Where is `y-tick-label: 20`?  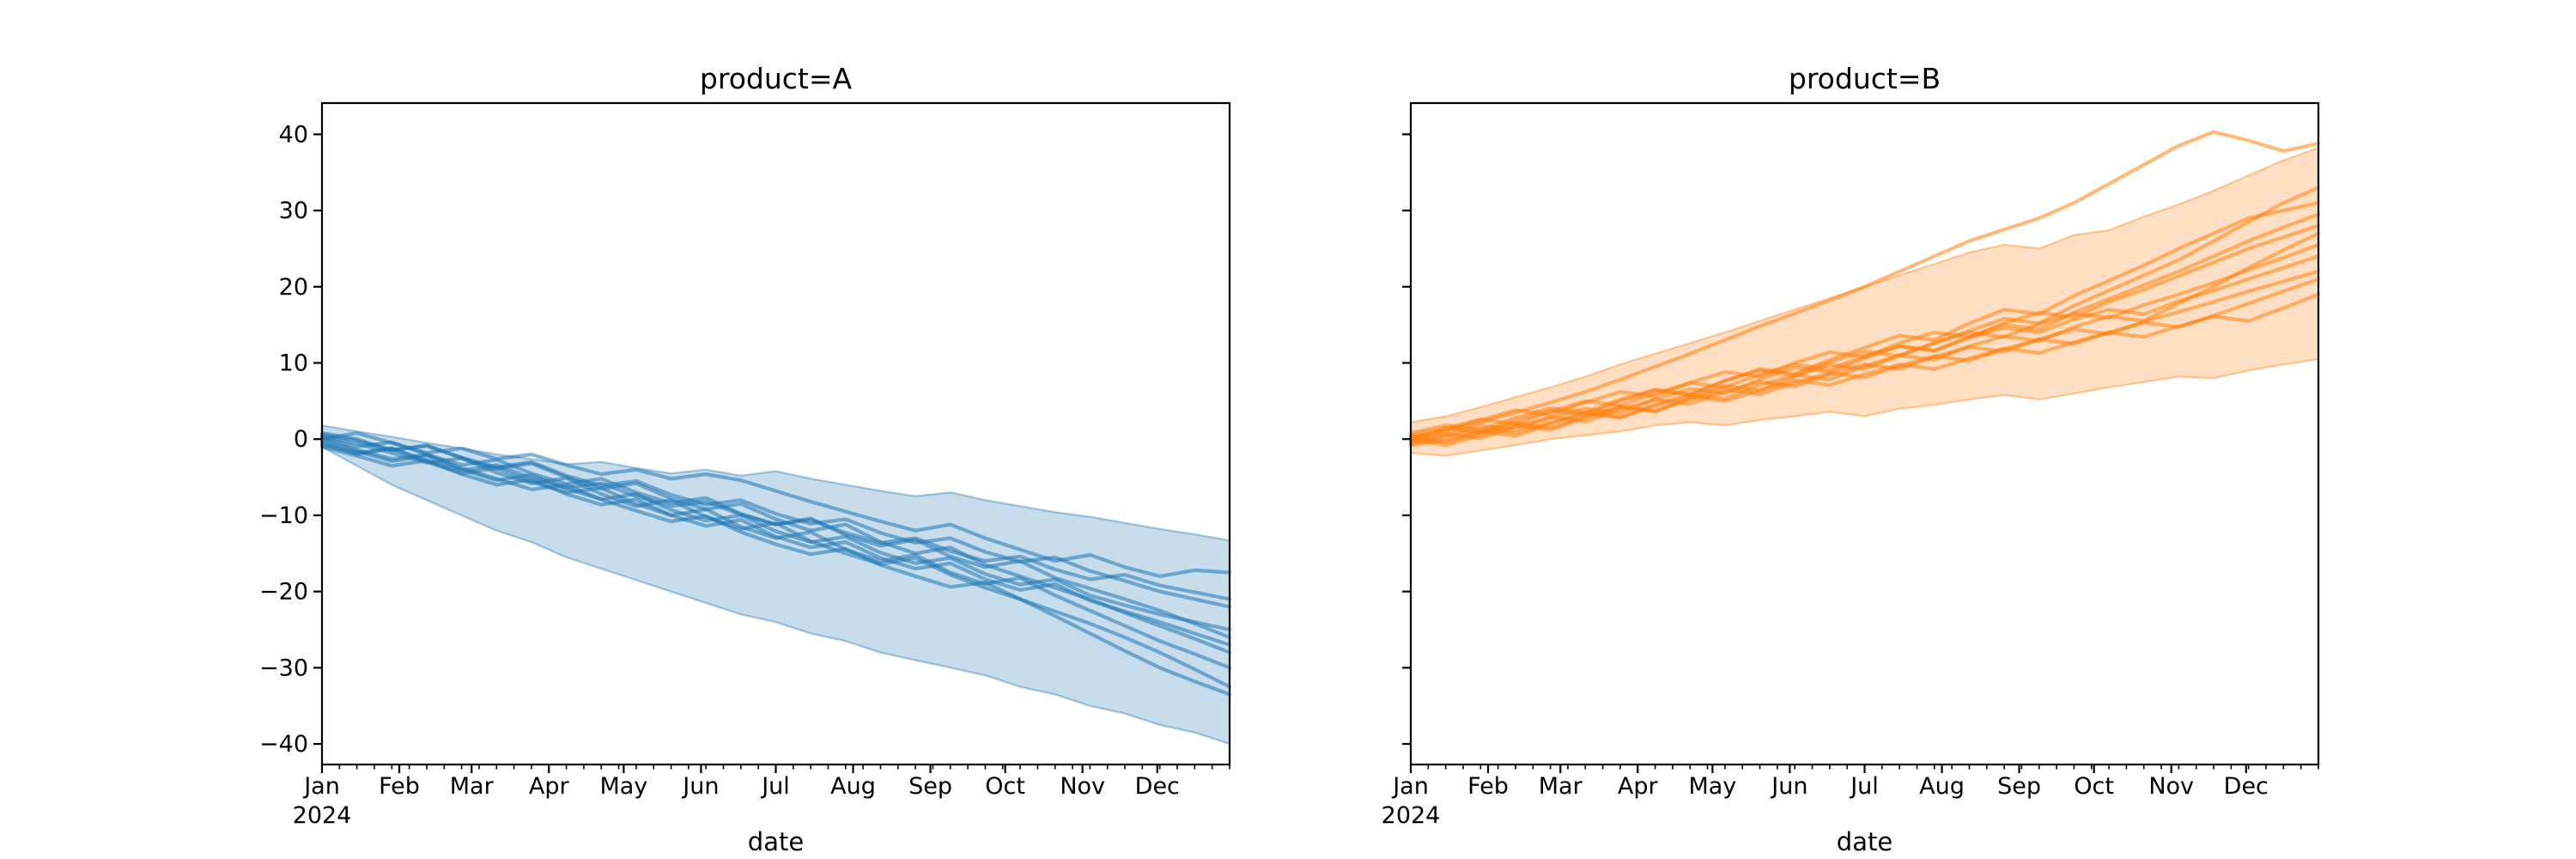
y-tick-label: 20 is located at coordinates (293, 287).